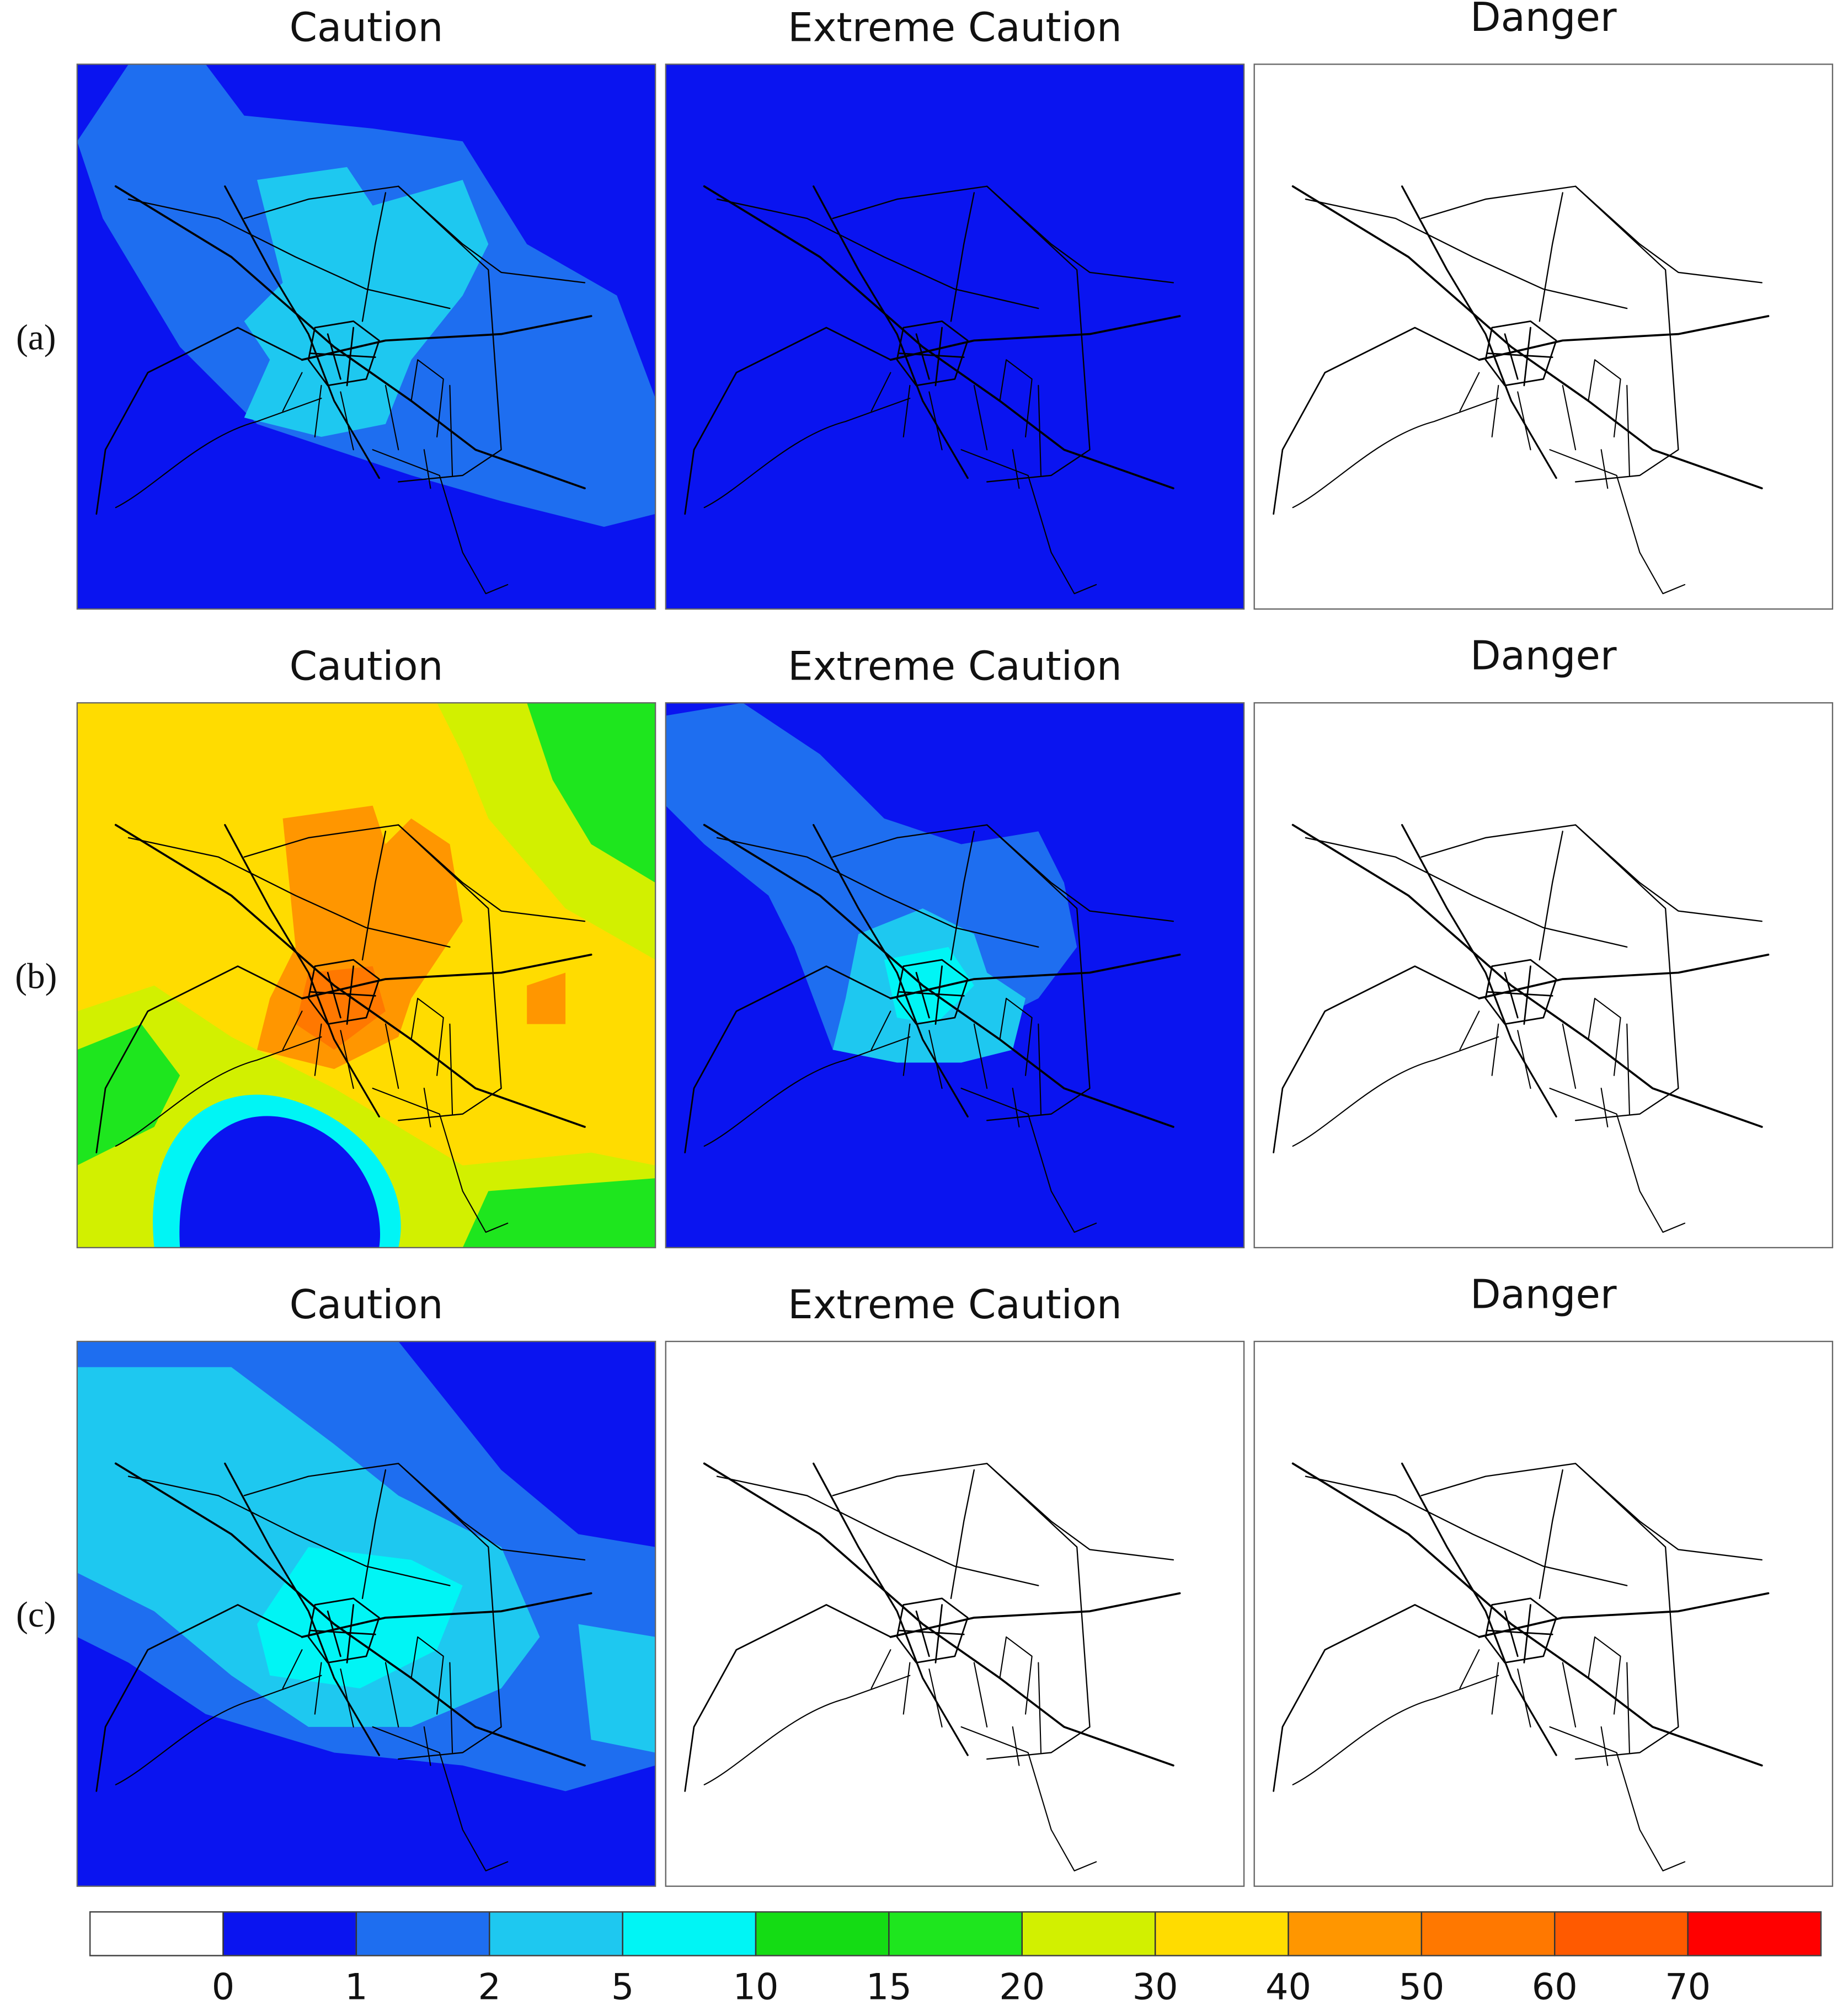 The height and width of the screenshot is (2016, 1848). Describe the element at coordinates (1688, 1987) in the screenshot. I see `colorbar-tick-label: 70` at that location.